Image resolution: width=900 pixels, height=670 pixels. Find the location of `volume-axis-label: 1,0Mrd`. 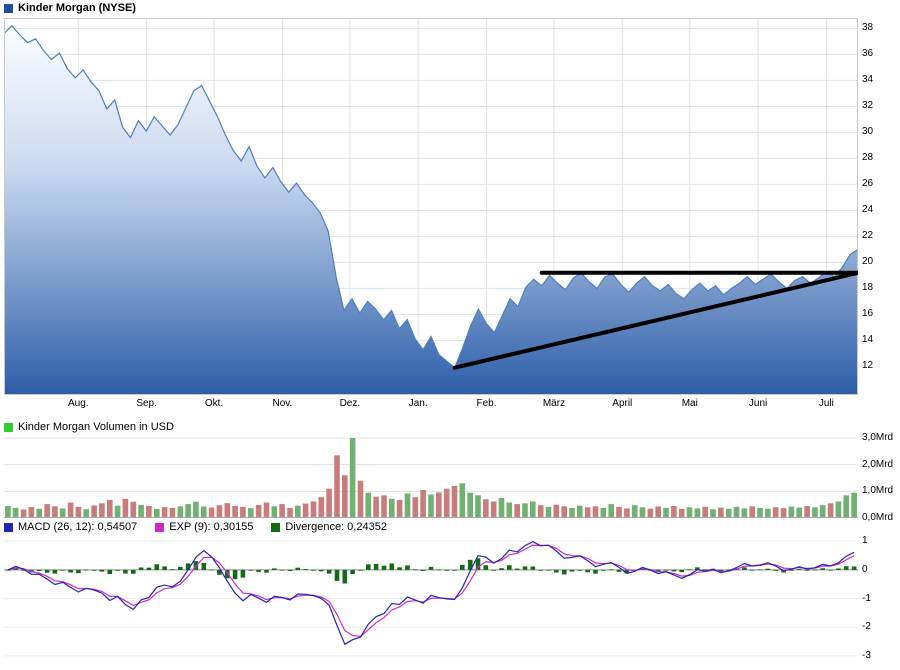

volume-axis-label: 1,0Mrd is located at coordinates (878, 491).